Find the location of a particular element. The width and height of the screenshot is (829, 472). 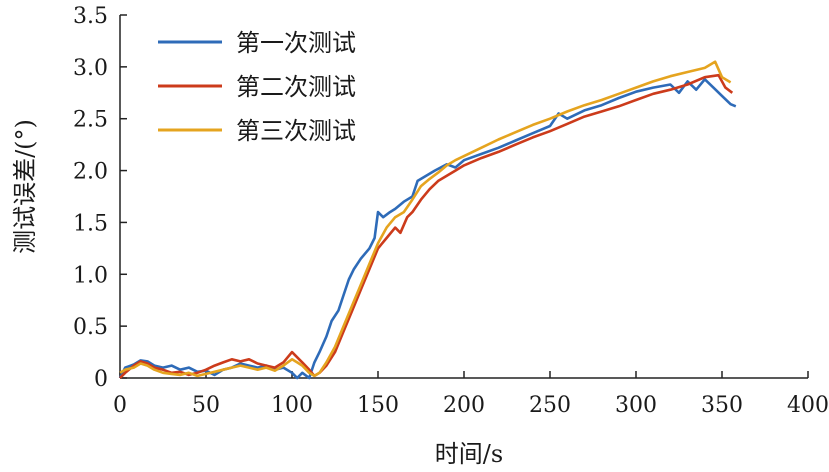

x-tick-label: 350 is located at coordinates (722, 405).